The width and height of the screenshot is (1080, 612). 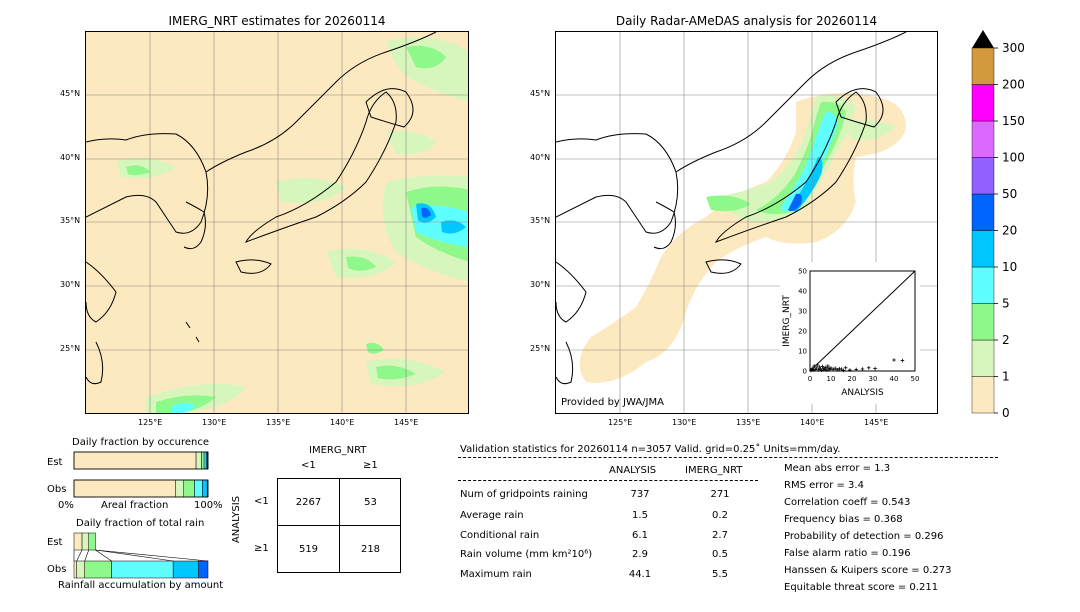 I want to click on right-lat-label: 25°N, so click(x=540, y=348).